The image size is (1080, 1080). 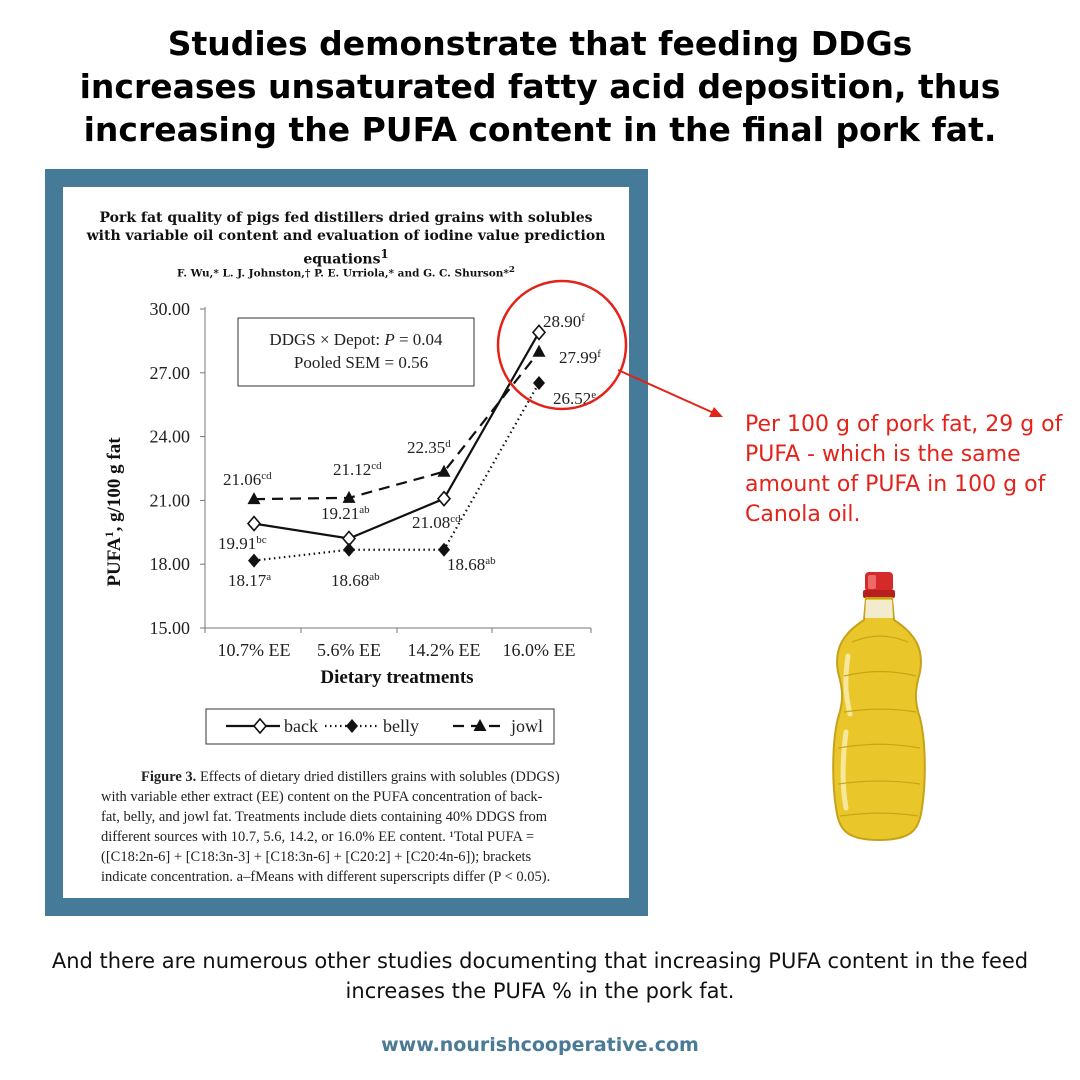 I want to click on y-axis-title: PUFA1, g/100 g fat, so click(x=113, y=512).